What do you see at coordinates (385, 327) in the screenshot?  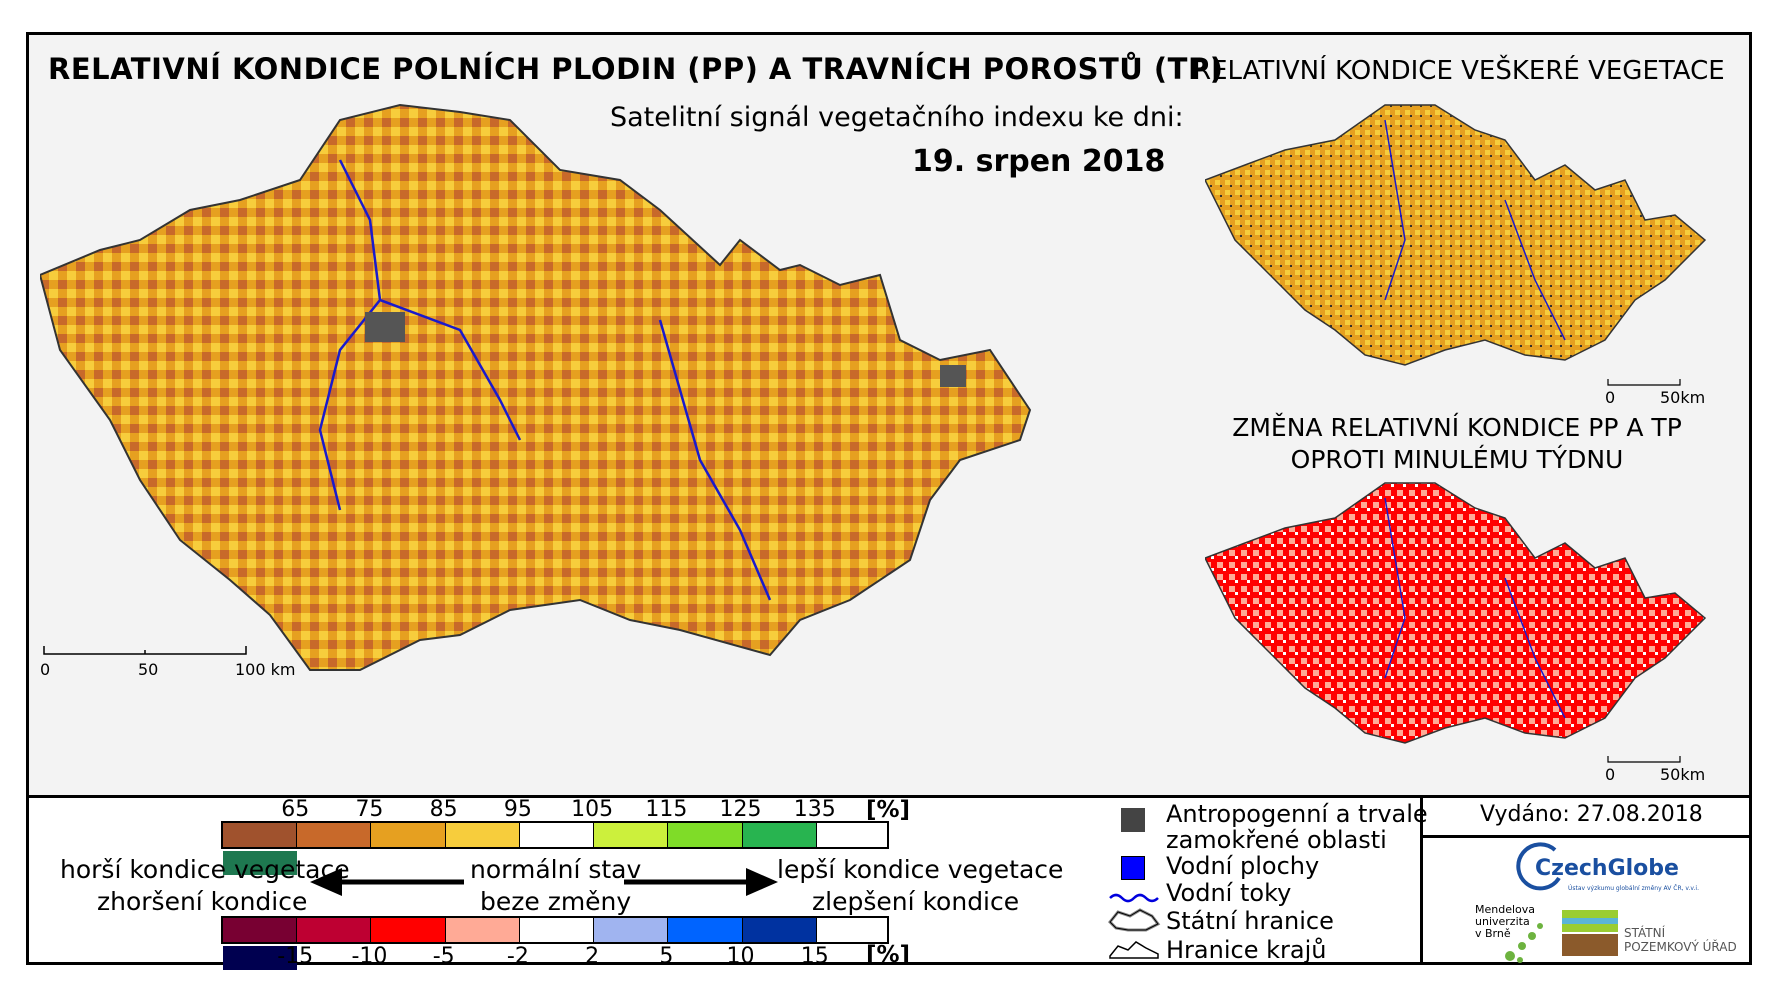 I see `prague-area` at bounding box center [385, 327].